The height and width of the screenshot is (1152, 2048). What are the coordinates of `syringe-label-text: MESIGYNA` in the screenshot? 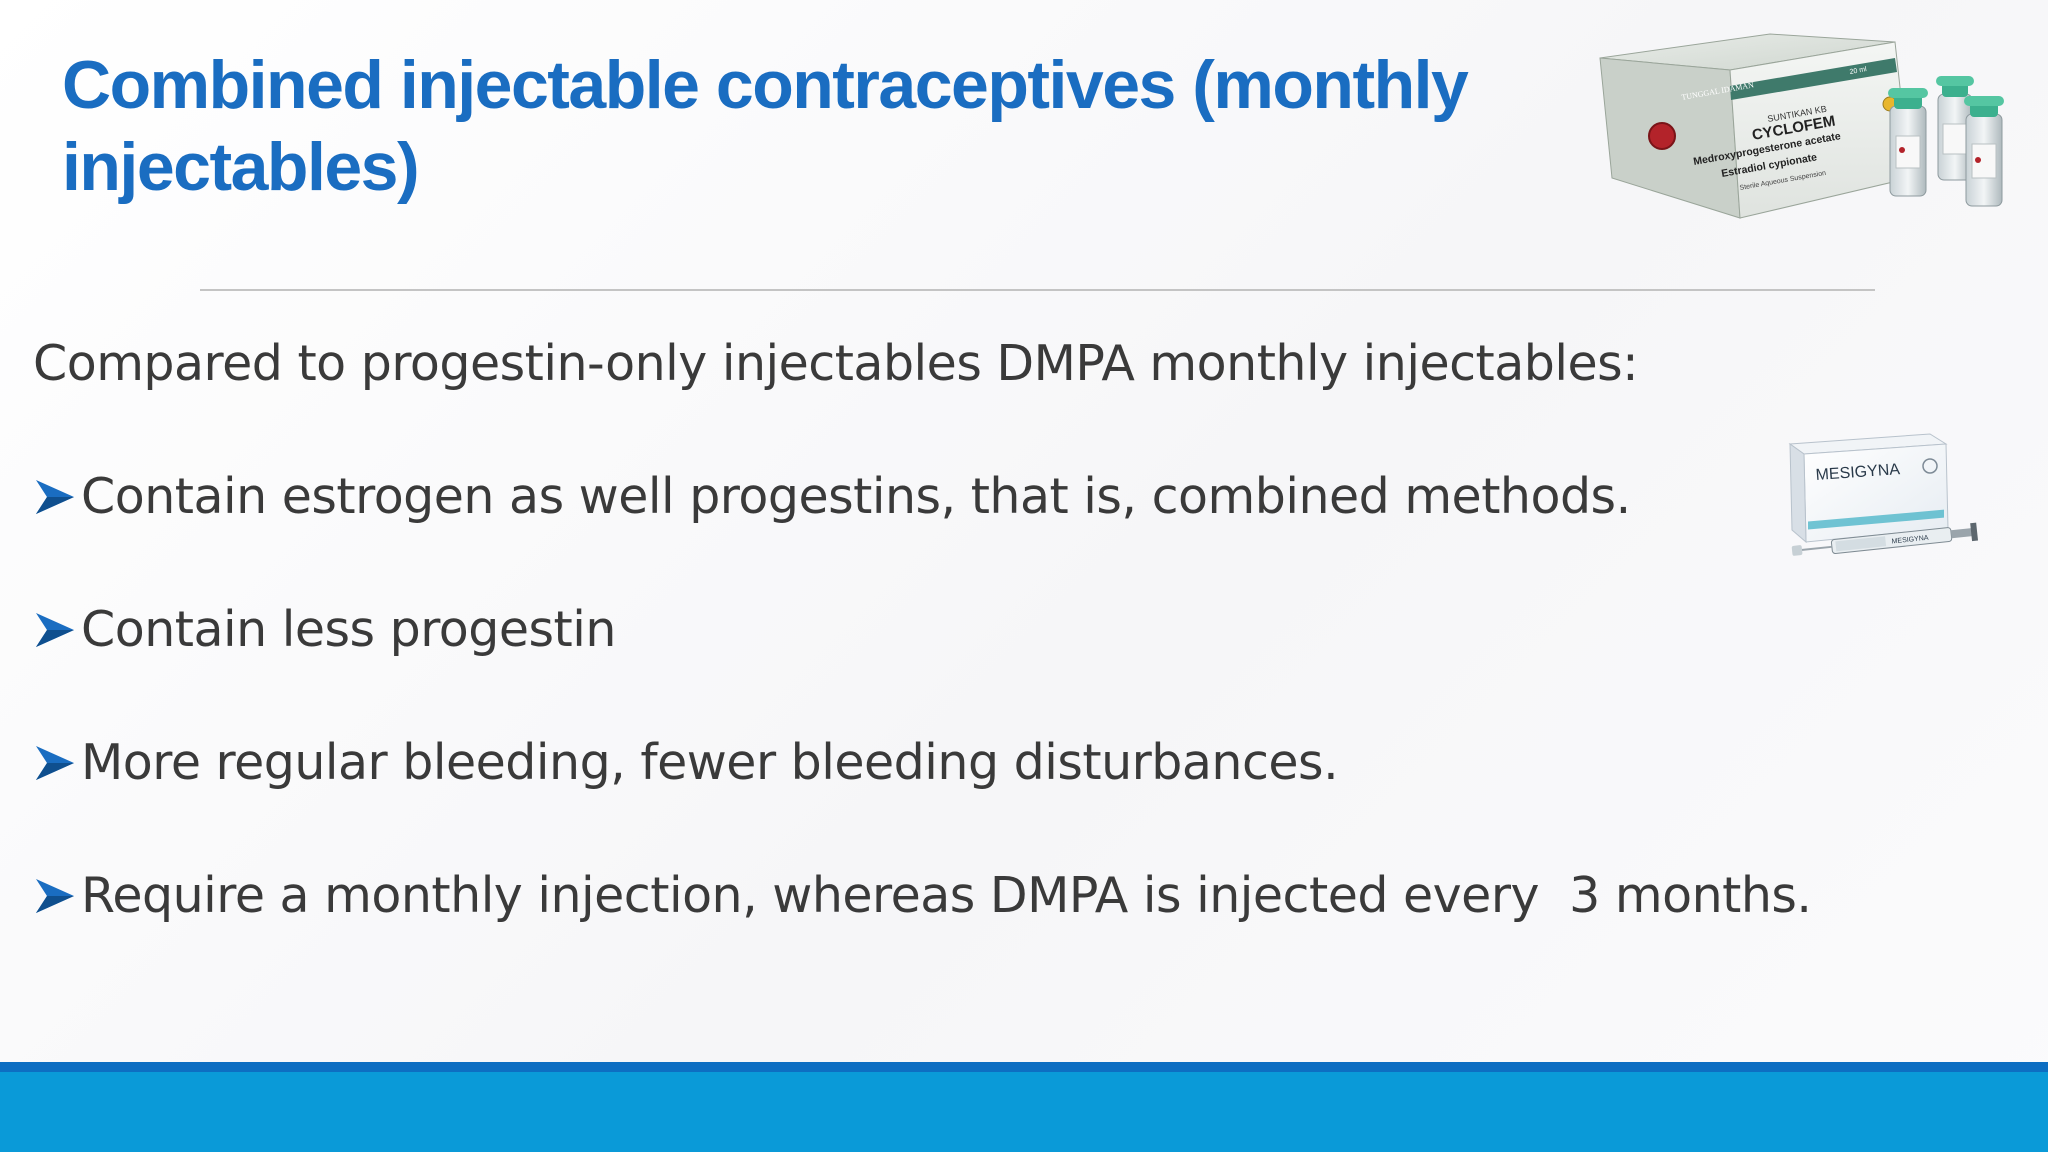 It's located at (1910, 540).